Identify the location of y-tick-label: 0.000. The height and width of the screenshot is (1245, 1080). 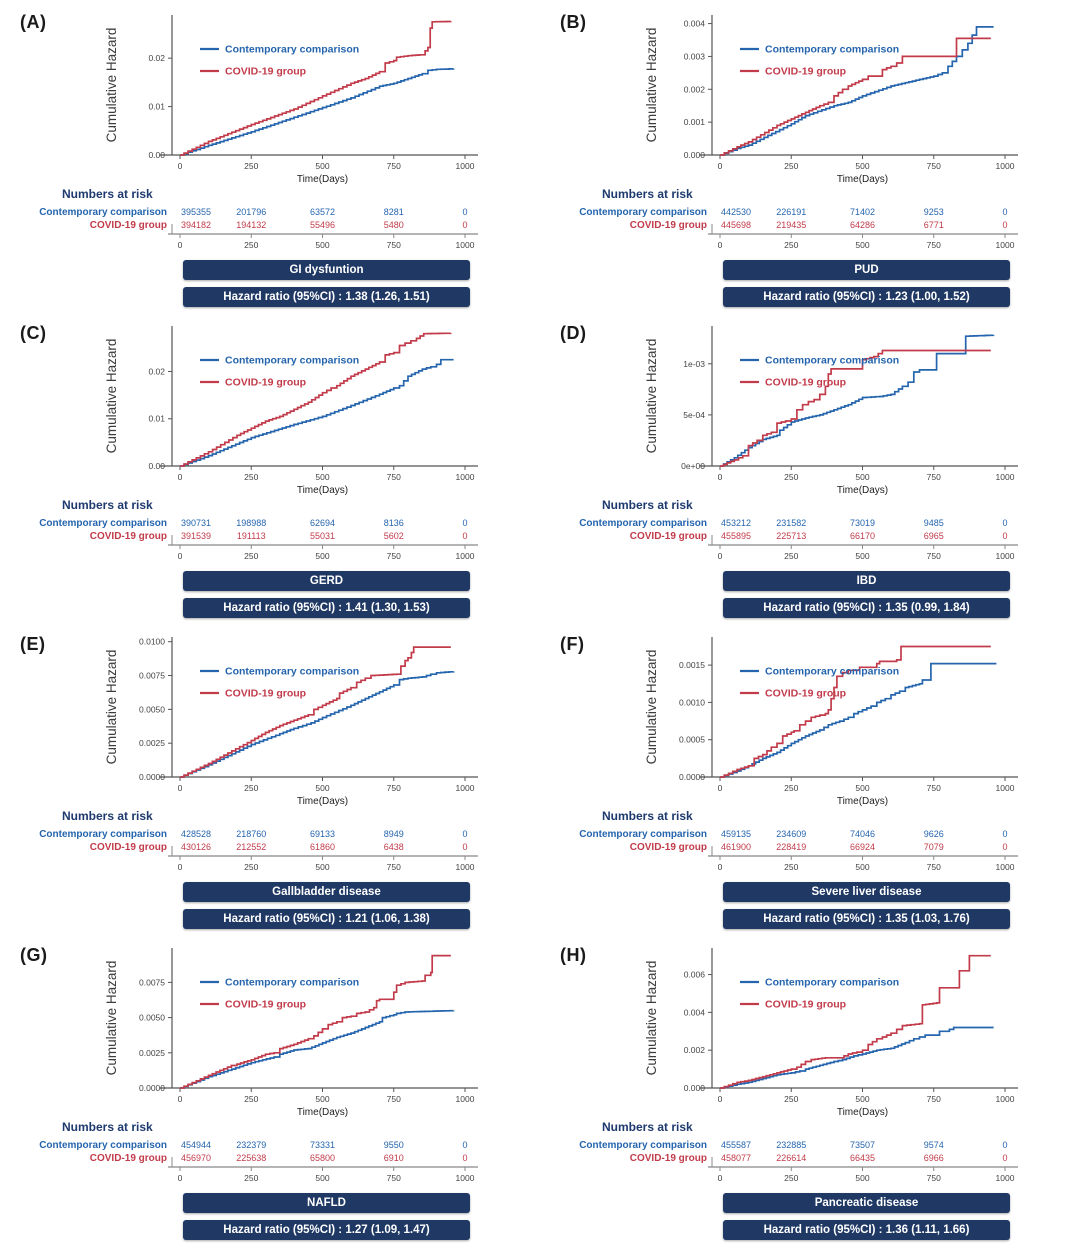
(695, 1088).